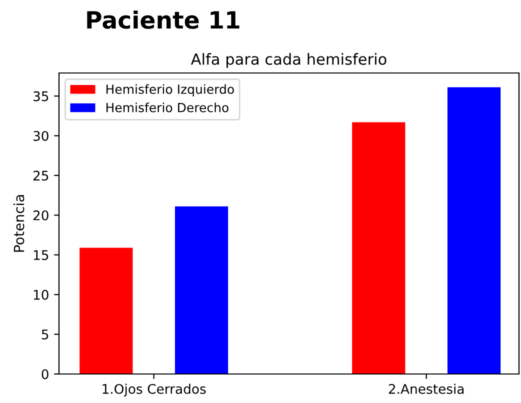 This screenshot has width=521, height=403. I want to click on y-tick-label: 30, so click(40, 135).